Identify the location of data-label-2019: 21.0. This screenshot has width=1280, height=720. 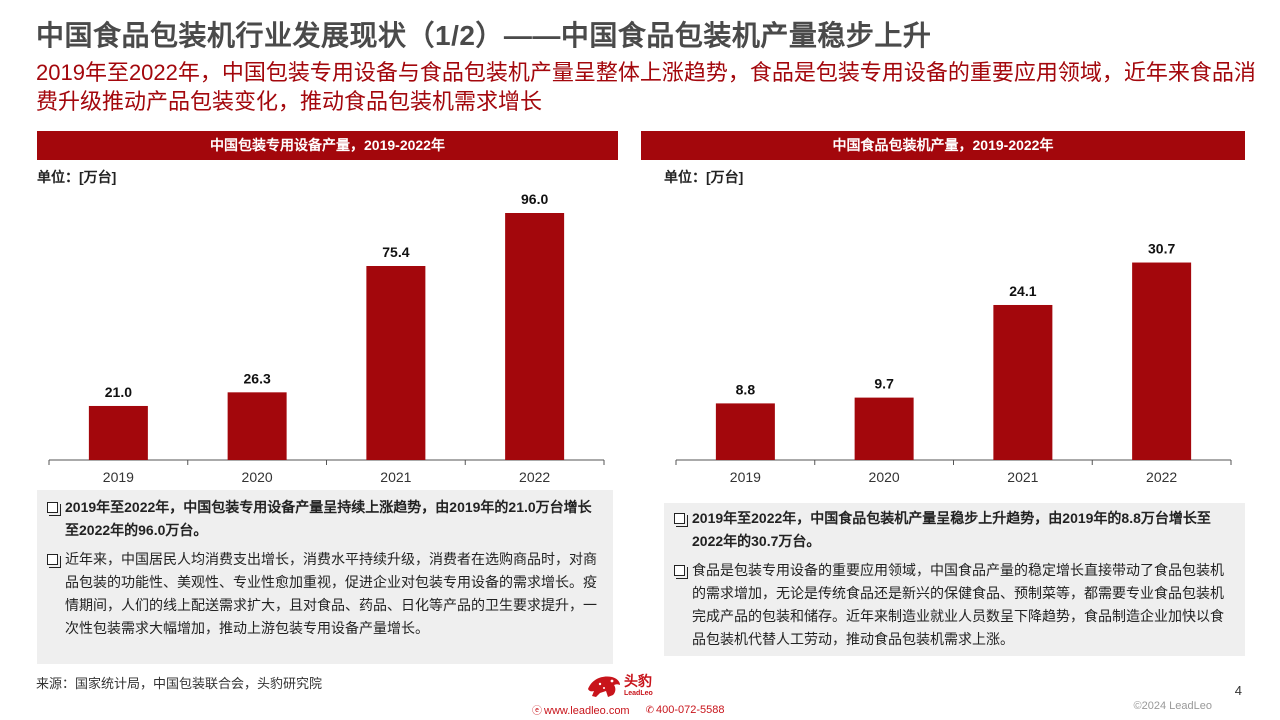
(118, 392).